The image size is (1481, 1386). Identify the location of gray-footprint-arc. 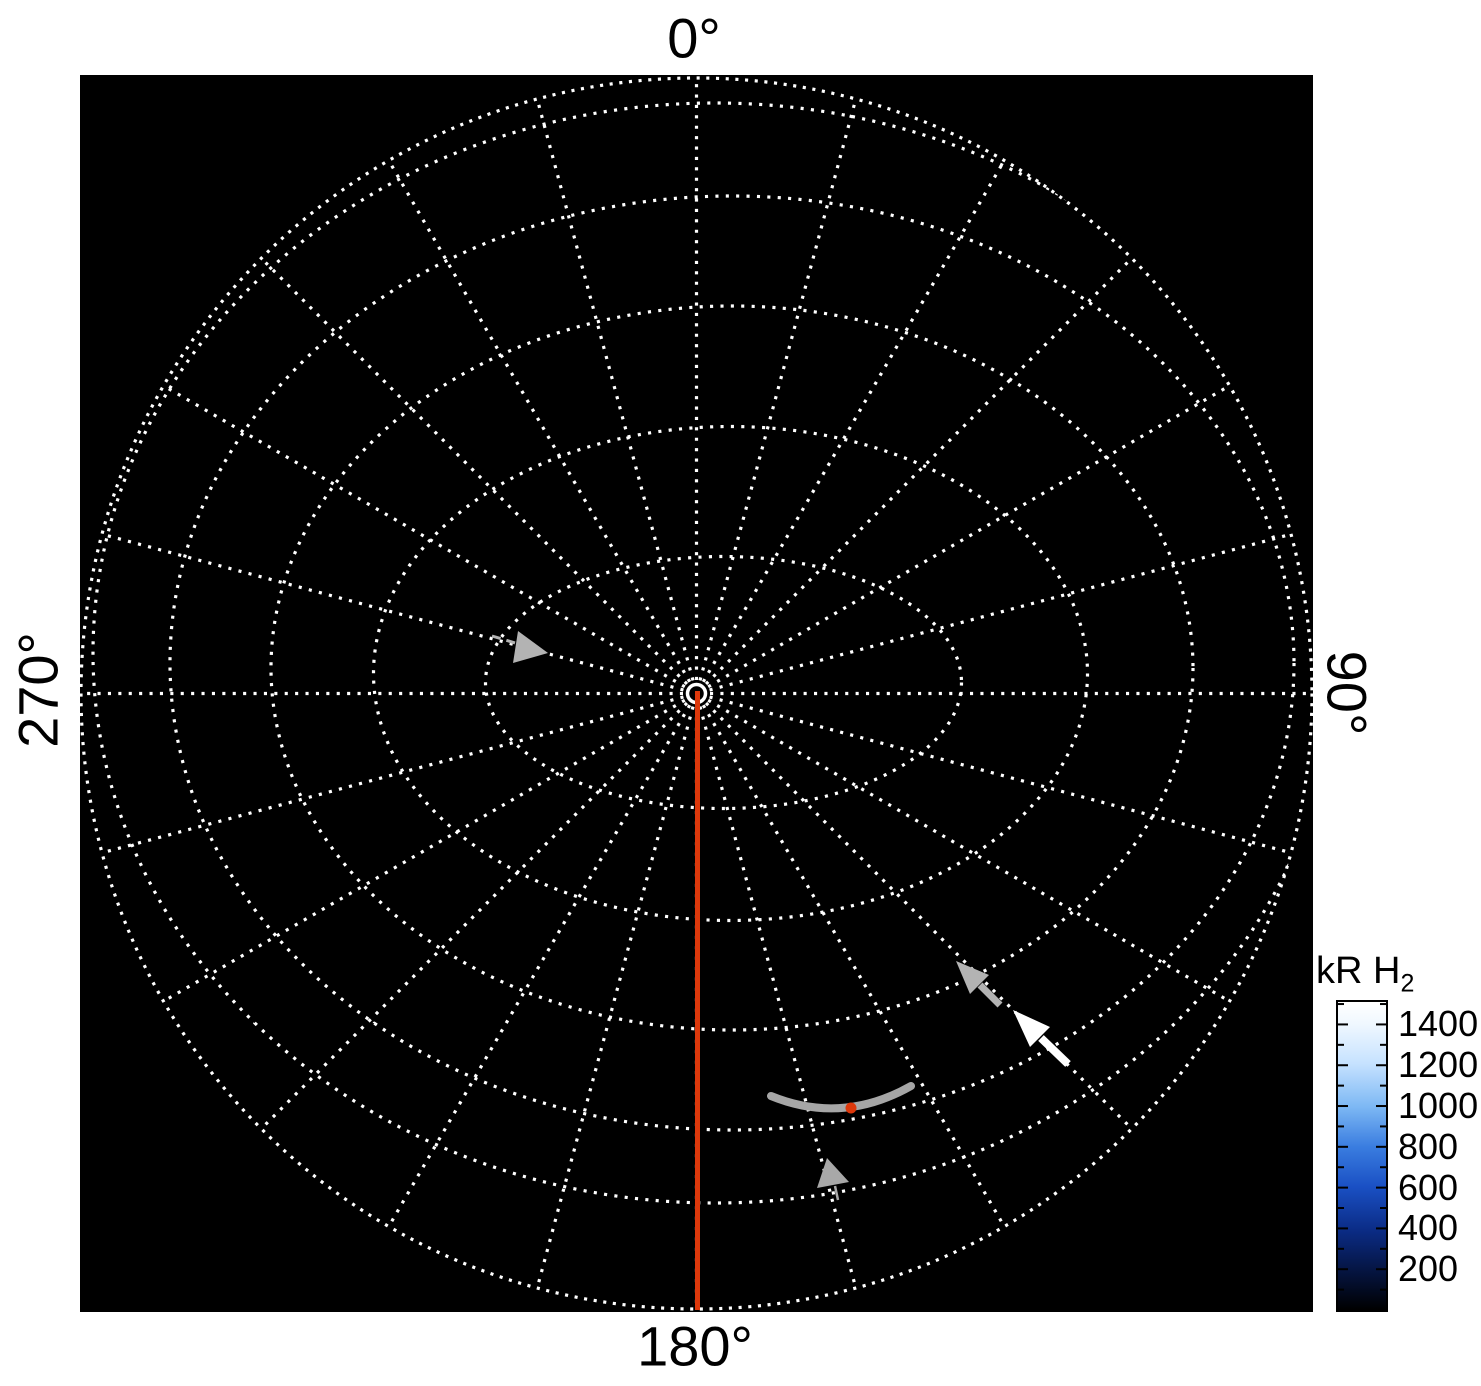
(841, 1097).